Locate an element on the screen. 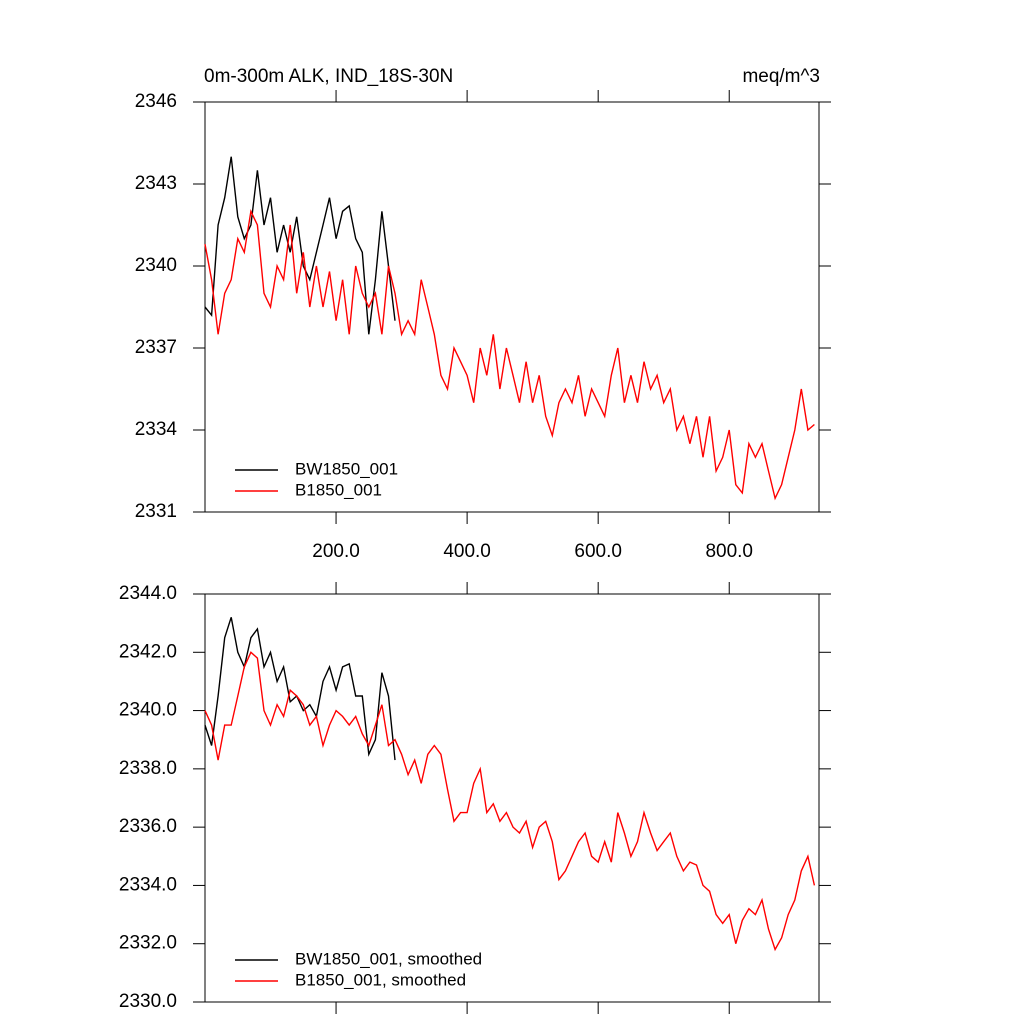  units-label: meq/m^3 is located at coordinates (781, 76).